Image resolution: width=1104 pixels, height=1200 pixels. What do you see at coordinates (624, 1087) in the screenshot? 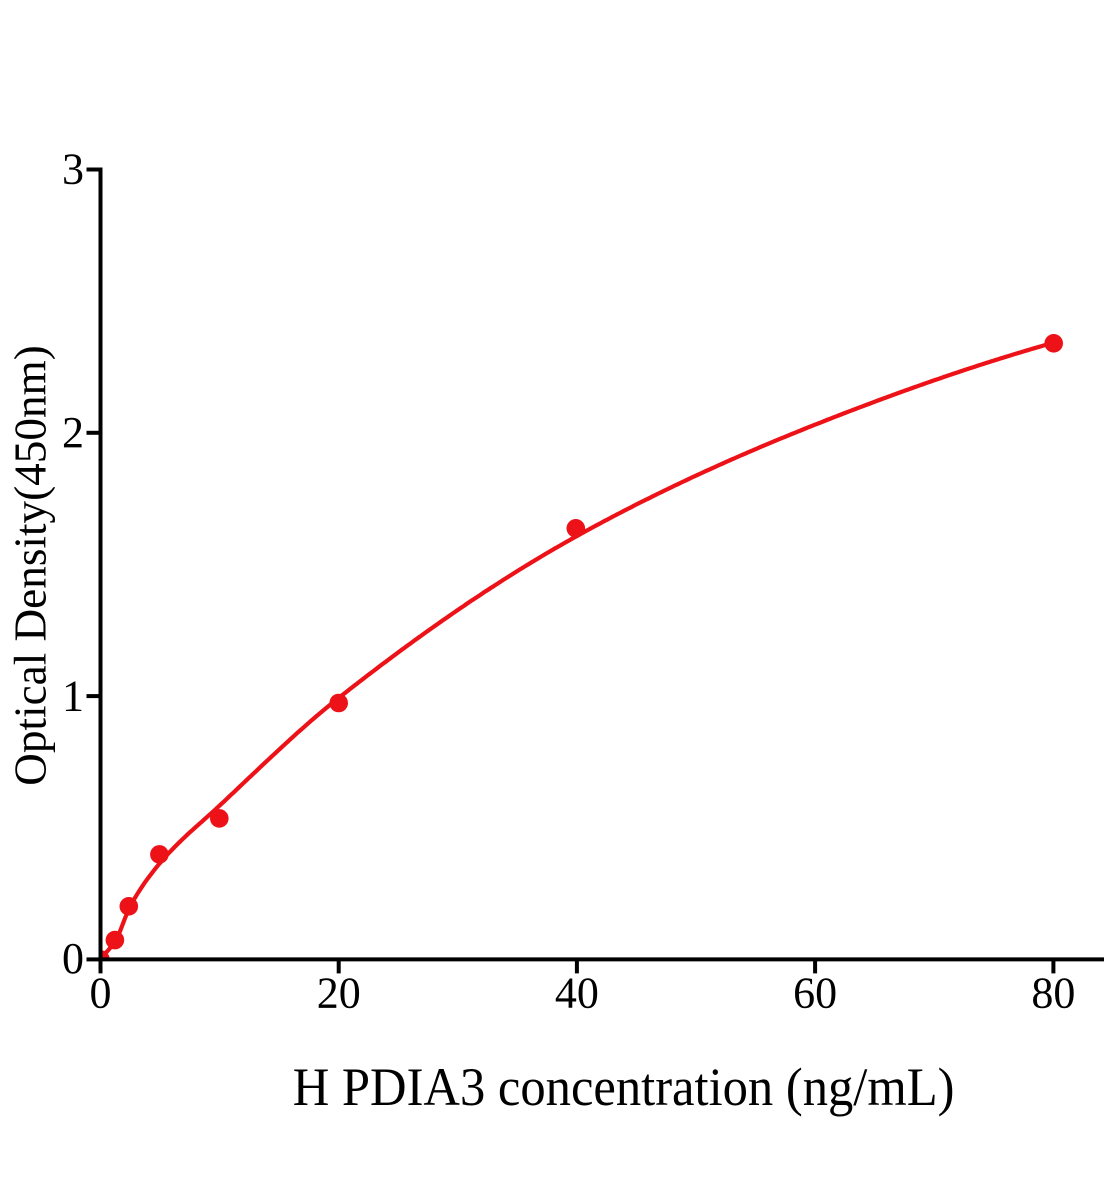
I see `svg-text: H PDIA3 concentration (ng/mL)` at bounding box center [624, 1087].